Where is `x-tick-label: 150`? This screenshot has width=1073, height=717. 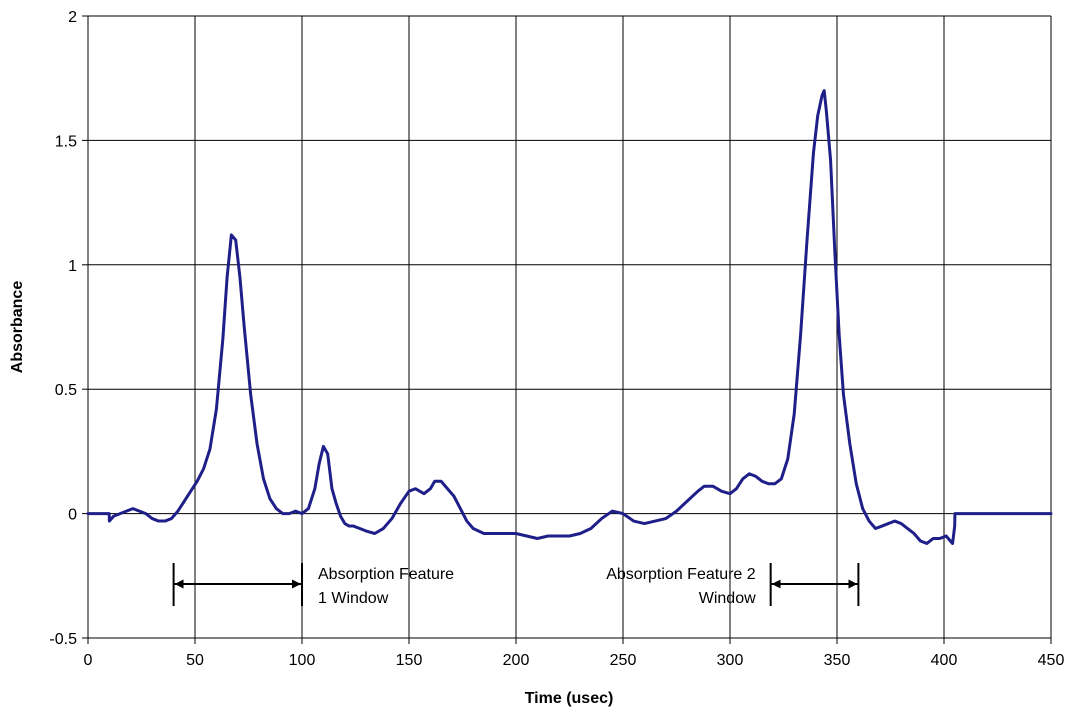 x-tick-label: 150 is located at coordinates (409, 660).